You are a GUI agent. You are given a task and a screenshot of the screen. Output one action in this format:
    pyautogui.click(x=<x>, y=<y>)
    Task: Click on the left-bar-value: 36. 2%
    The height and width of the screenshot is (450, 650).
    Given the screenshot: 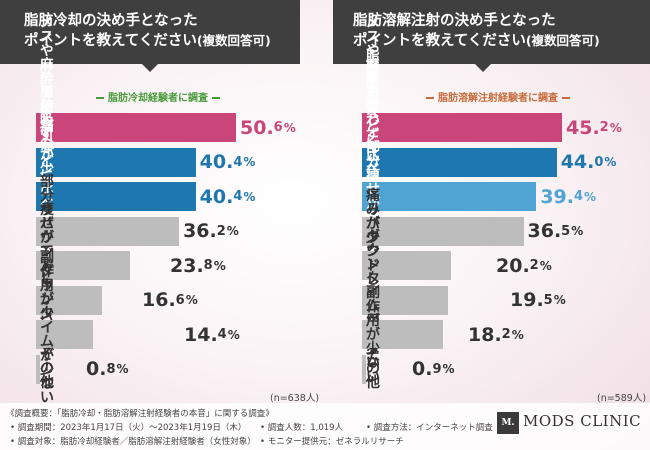 What is the action you would take?
    pyautogui.click(x=211, y=231)
    